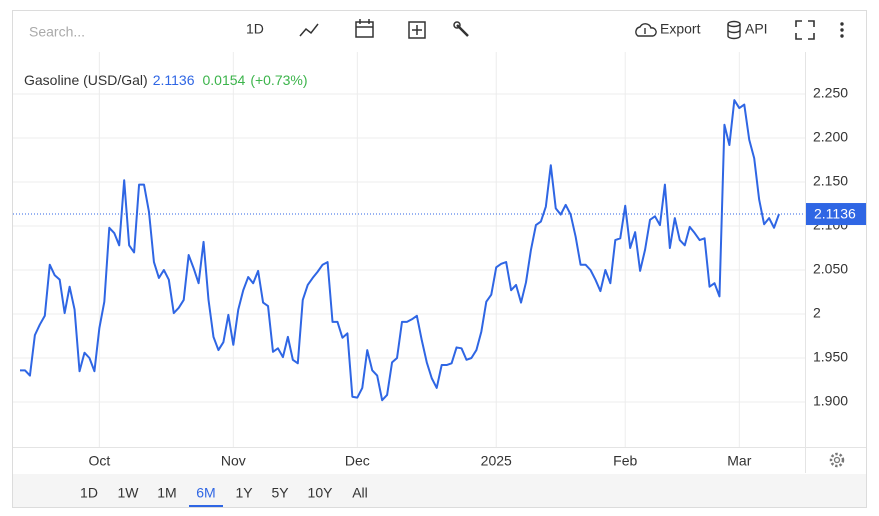 This screenshot has height=516, width=879. Describe the element at coordinates (461, 29) in the screenshot. I see `settings-tool-icon` at that location.